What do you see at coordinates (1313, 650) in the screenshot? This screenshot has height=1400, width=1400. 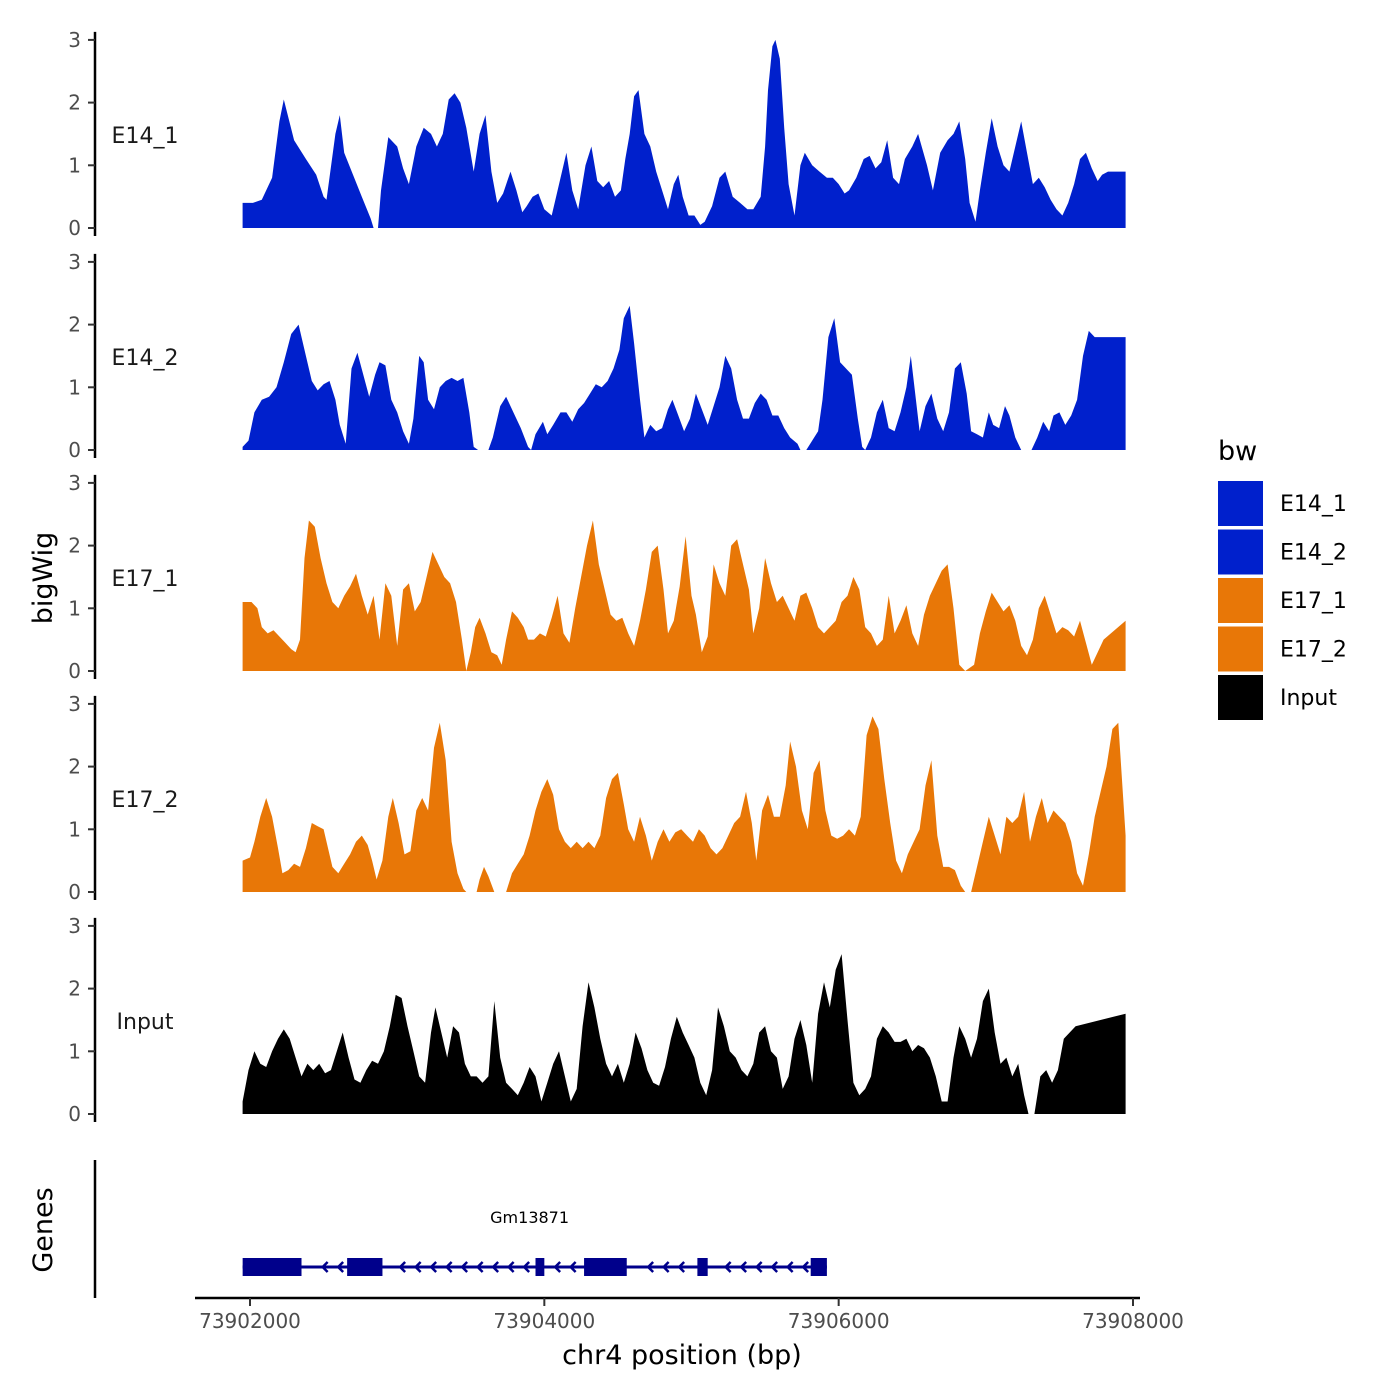 I see `legend-label: E17_2` at bounding box center [1313, 650].